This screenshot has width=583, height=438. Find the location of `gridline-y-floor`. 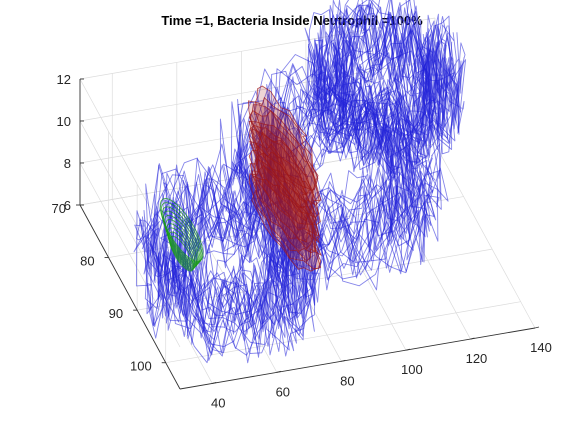

gridline-y-floor is located at coordinates (343, 332).